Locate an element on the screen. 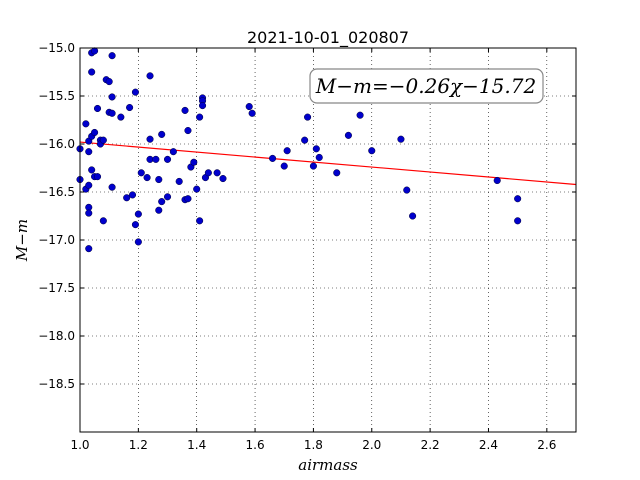  y-tick-label: −15.0 is located at coordinates (56, 48).